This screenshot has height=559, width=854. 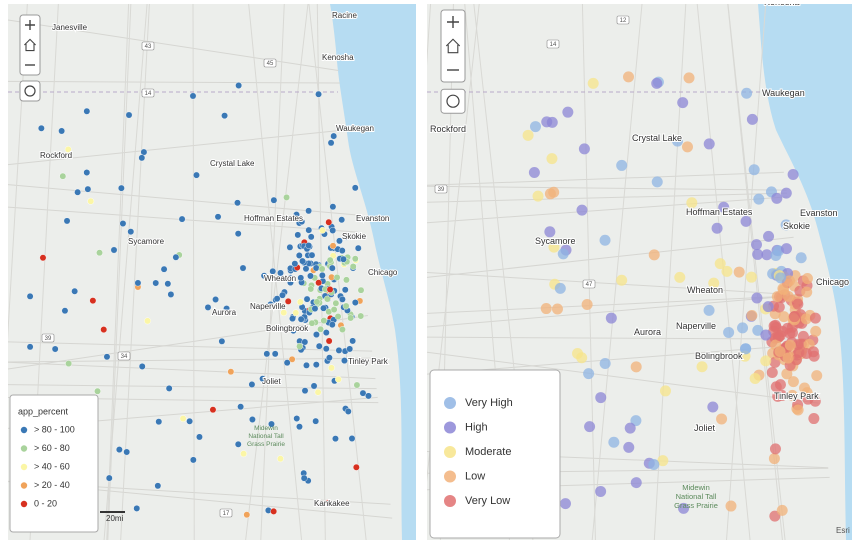 What do you see at coordinates (30, 25) in the screenshot?
I see `zoom-in-icon` at bounding box center [30, 25].